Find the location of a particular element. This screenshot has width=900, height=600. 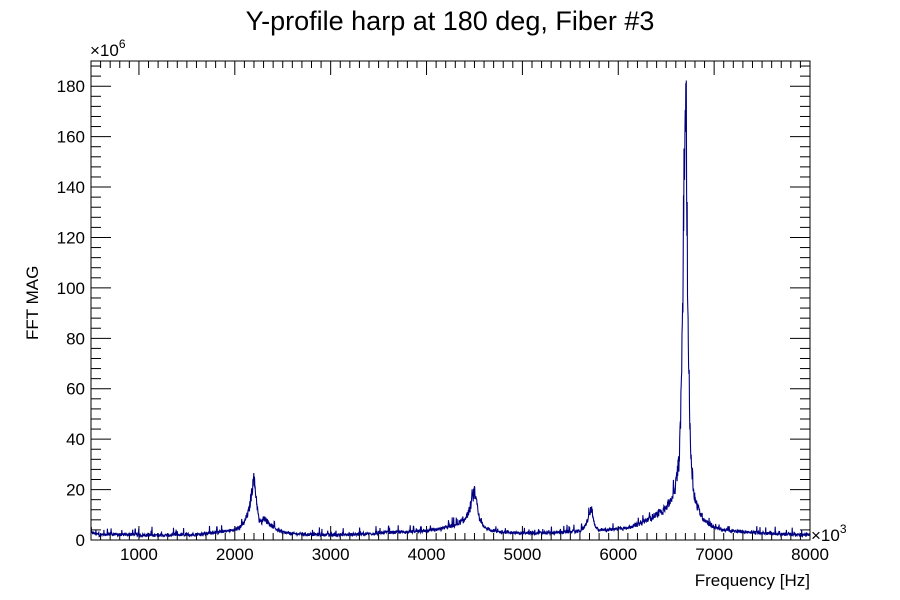

y-tick-label: 80 is located at coordinates (75, 338).